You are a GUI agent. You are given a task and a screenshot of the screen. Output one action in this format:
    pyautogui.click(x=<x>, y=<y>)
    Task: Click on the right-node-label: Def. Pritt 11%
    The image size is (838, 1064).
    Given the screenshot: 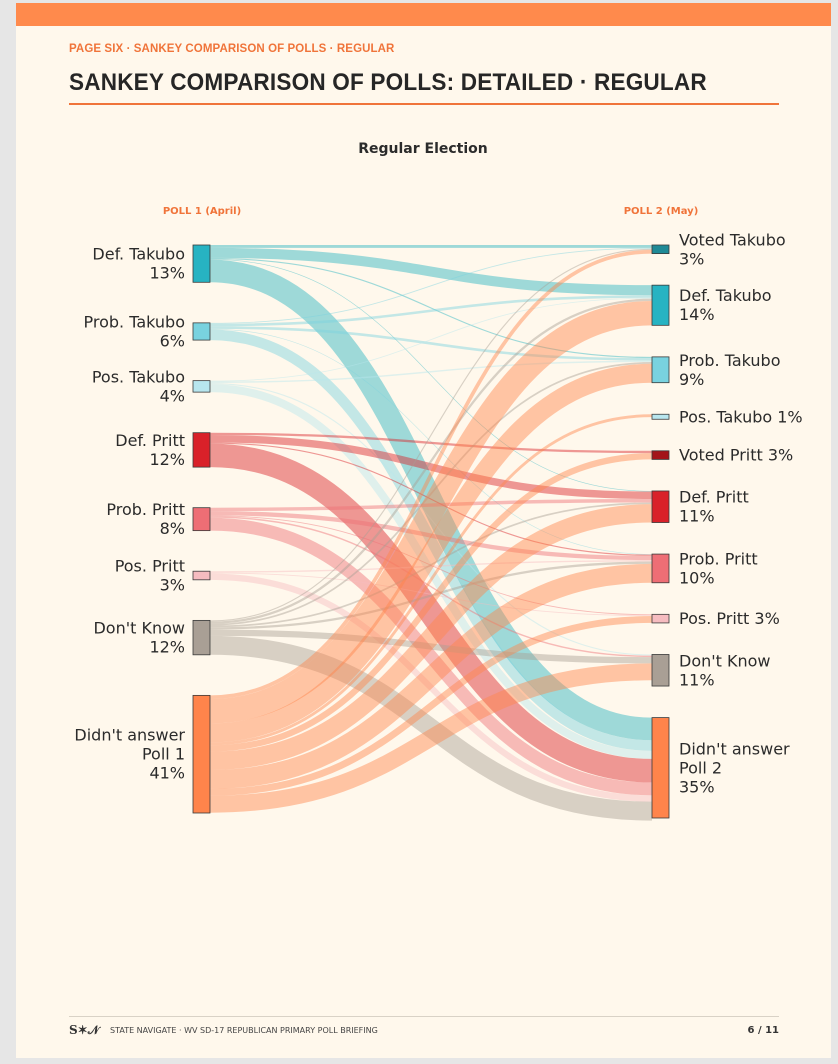 What is the action you would take?
    pyautogui.click(x=714, y=507)
    